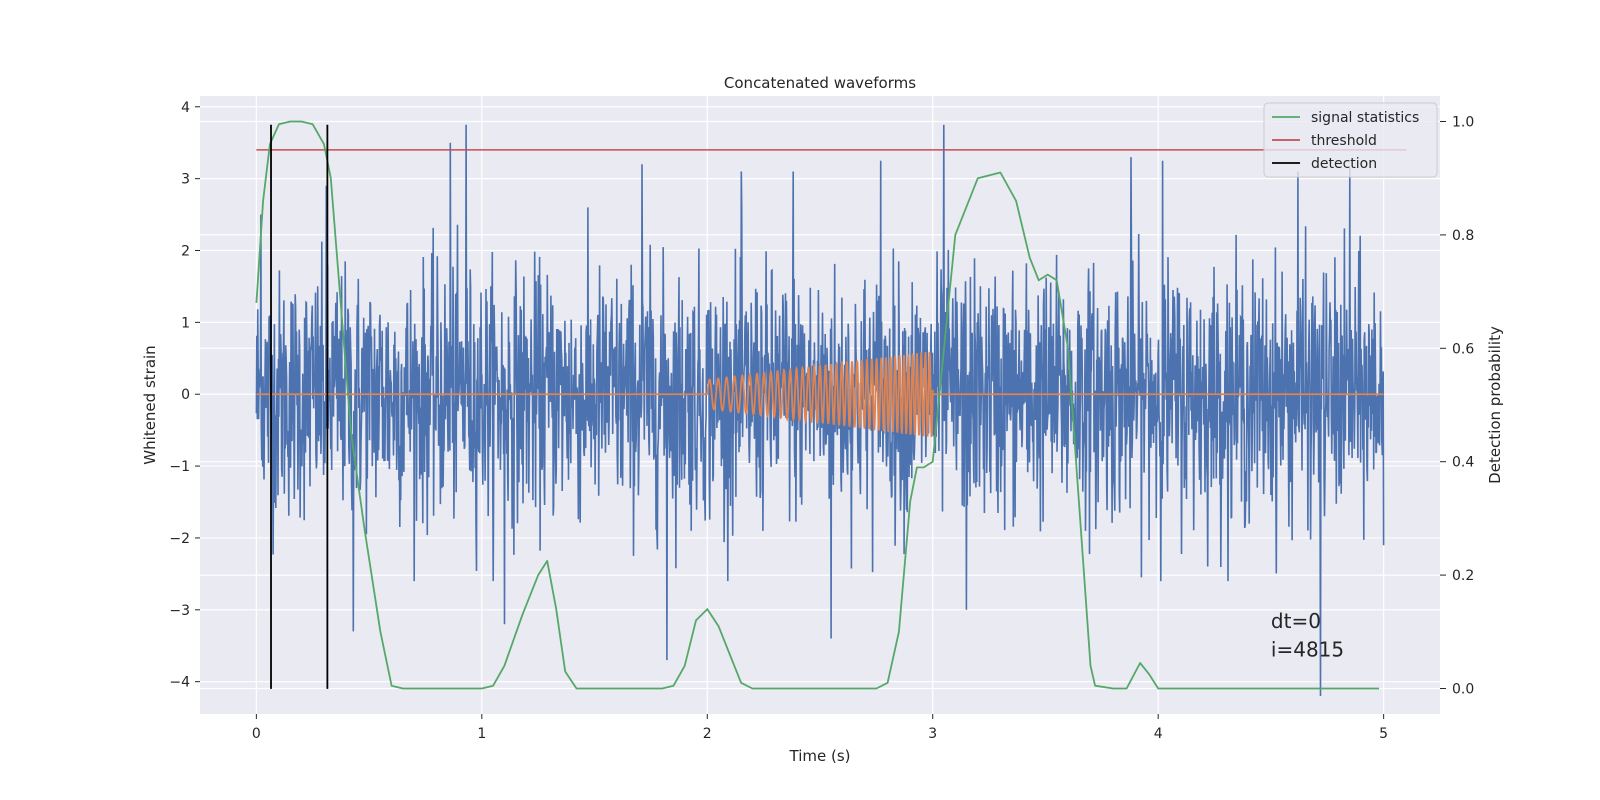 This screenshot has width=1600, height=800. I want to click on y-tick-label-right: 1.0, so click(1463, 123).